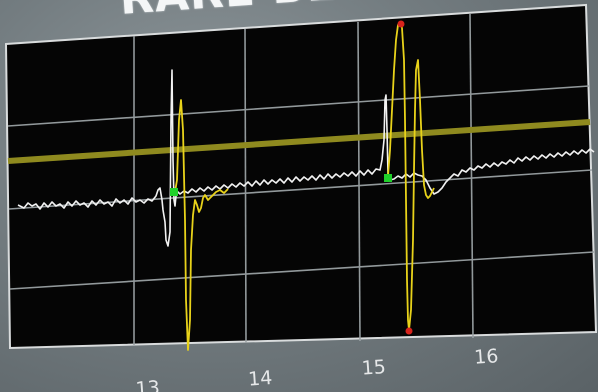 Image resolution: width=598 pixels, height=392 pixels. What do you see at coordinates (302, 270) in the screenshot?
I see `grid-line-h3` at bounding box center [302, 270].